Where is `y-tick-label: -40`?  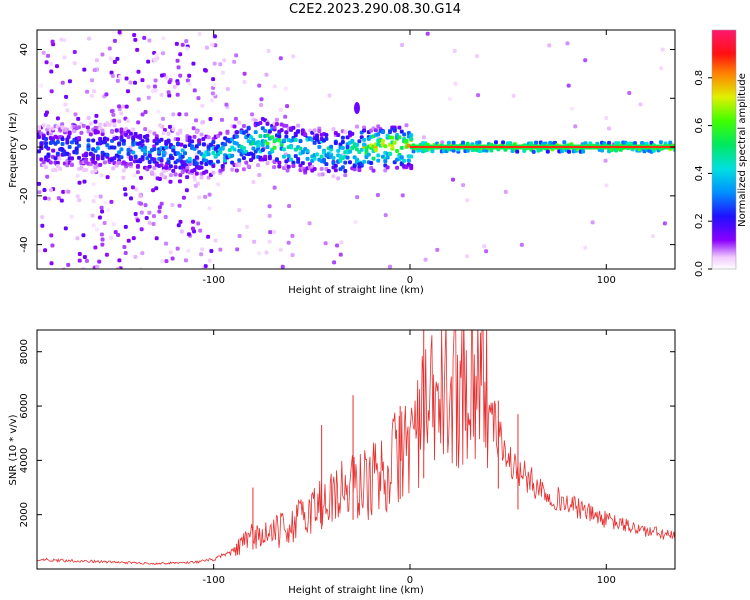
y-tick-label: -40 is located at coordinates (24, 244).